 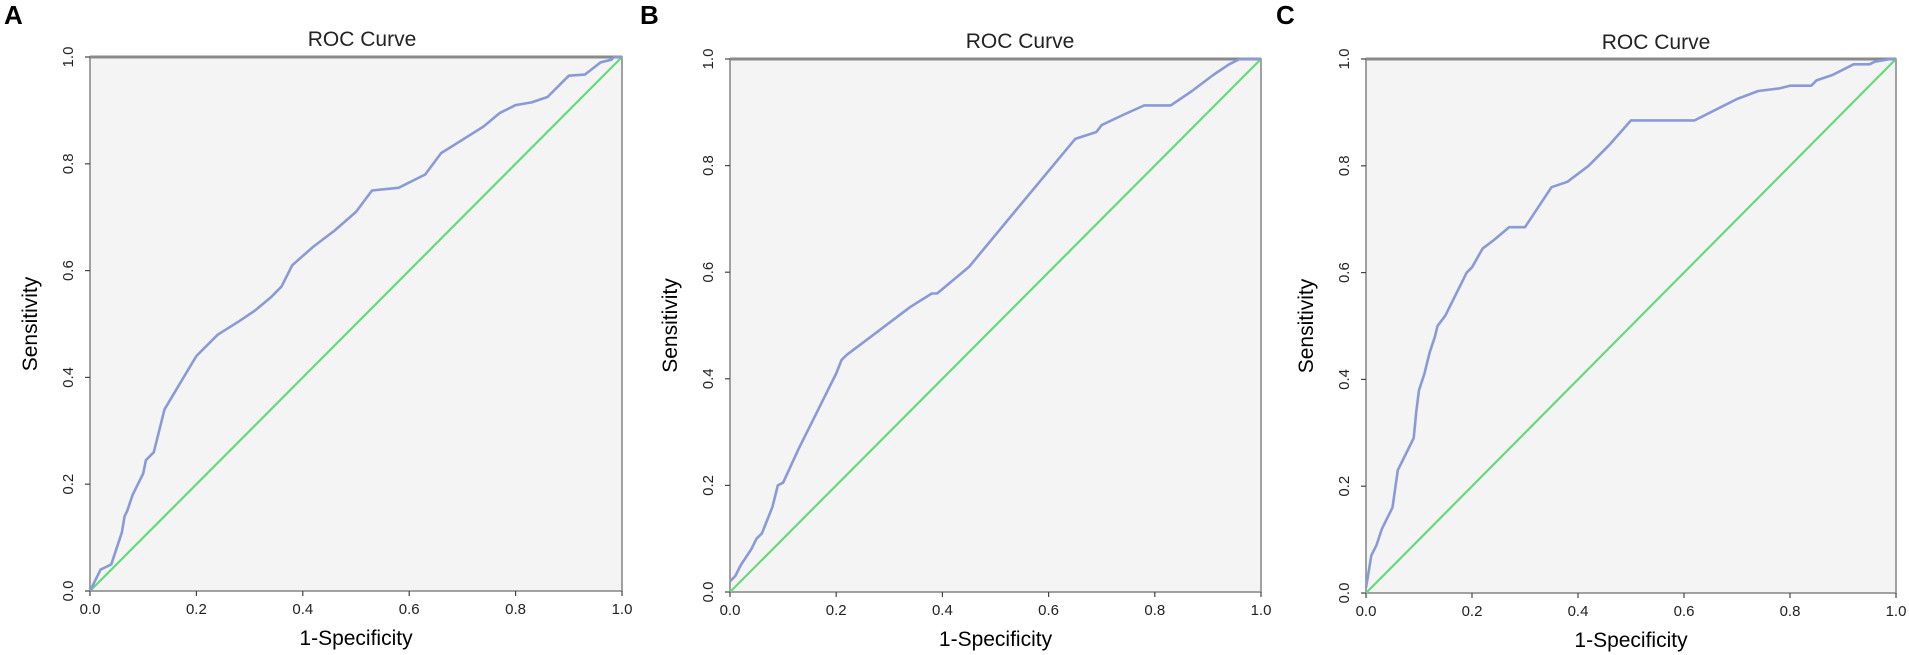 I want to click on panel-letter: C, so click(x=1285, y=15).